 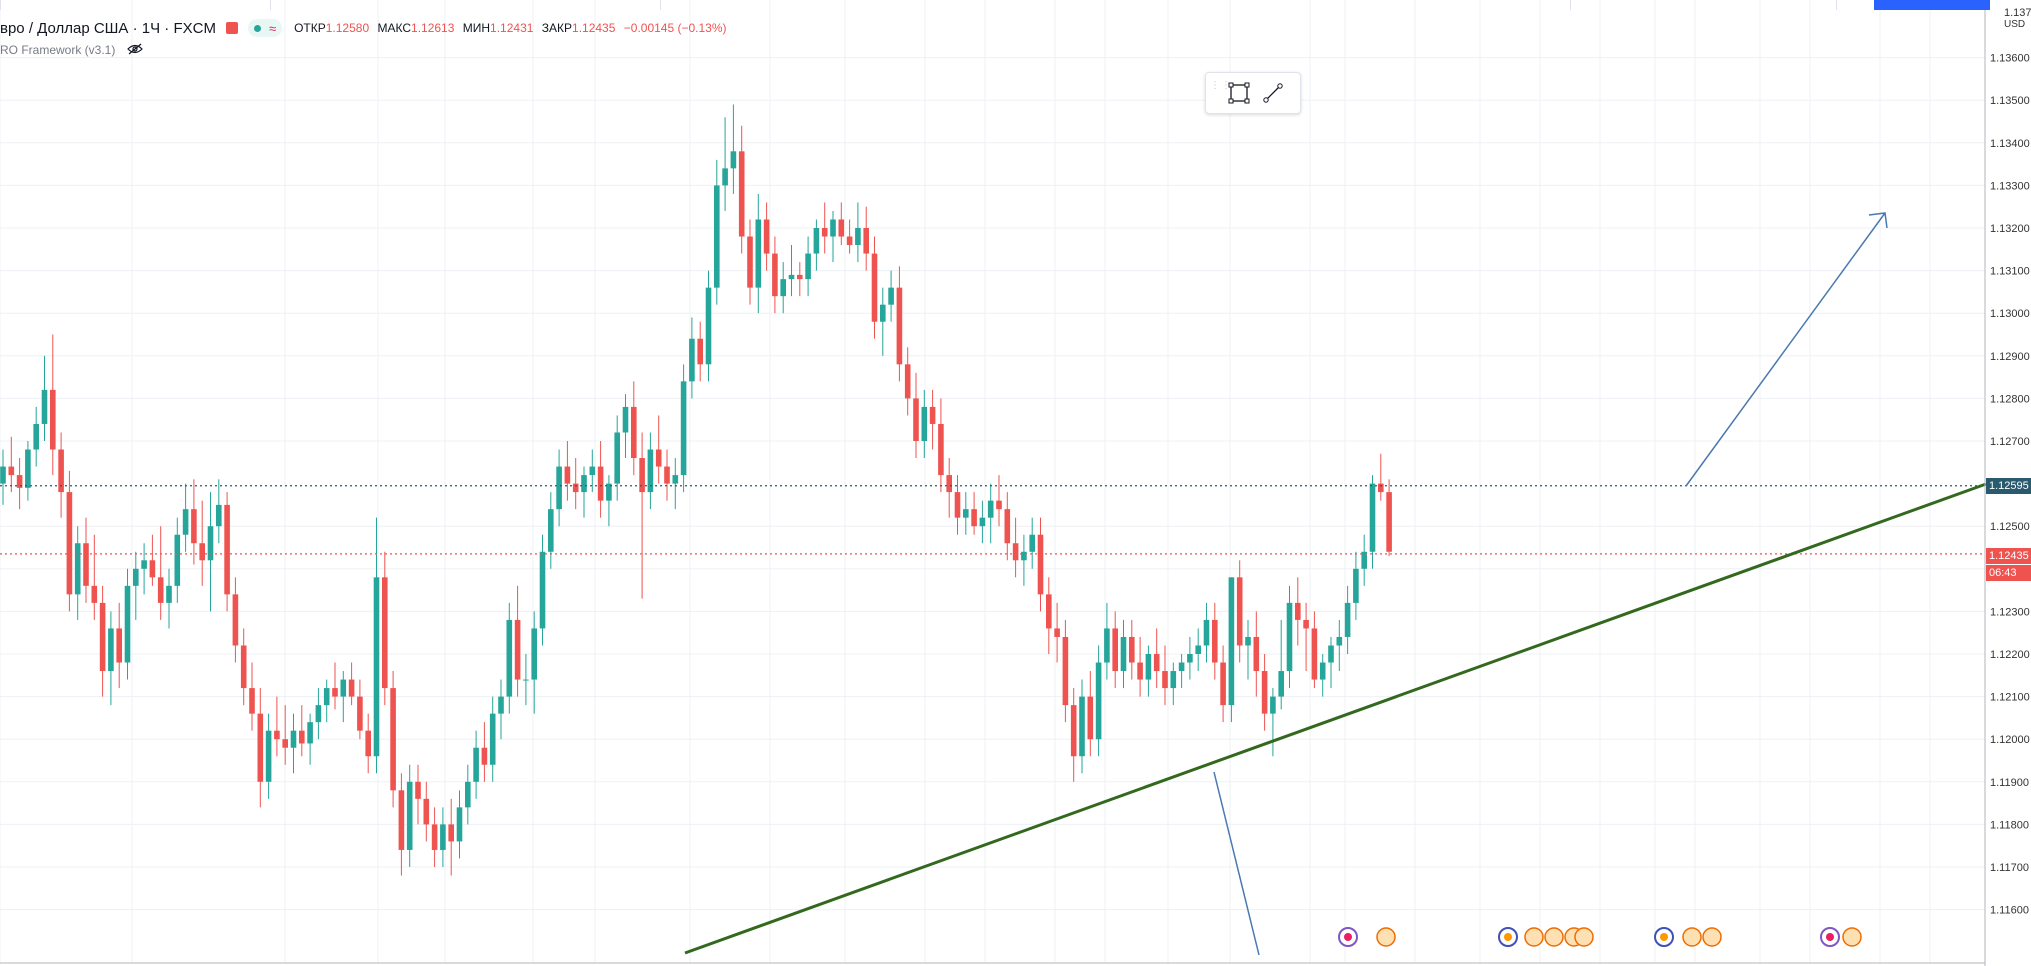 What do you see at coordinates (1221, 85) in the screenshot?
I see `drag-handle-icon: ⋮⋮` at bounding box center [1221, 85].